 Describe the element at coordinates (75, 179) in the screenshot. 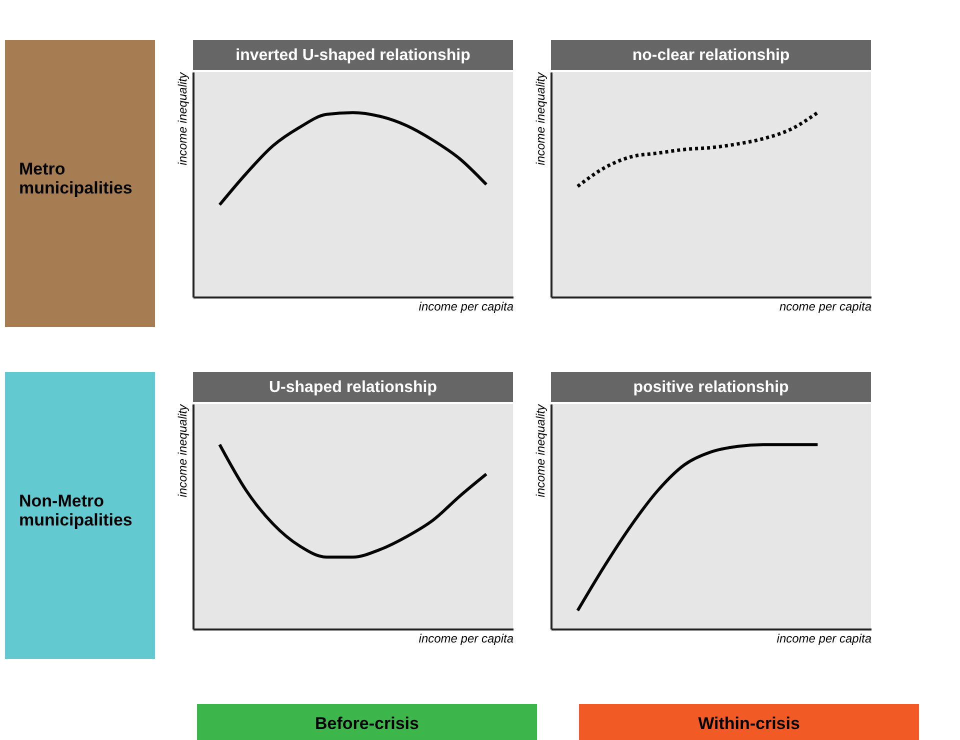

I see `text: Metro municipalities` at that location.